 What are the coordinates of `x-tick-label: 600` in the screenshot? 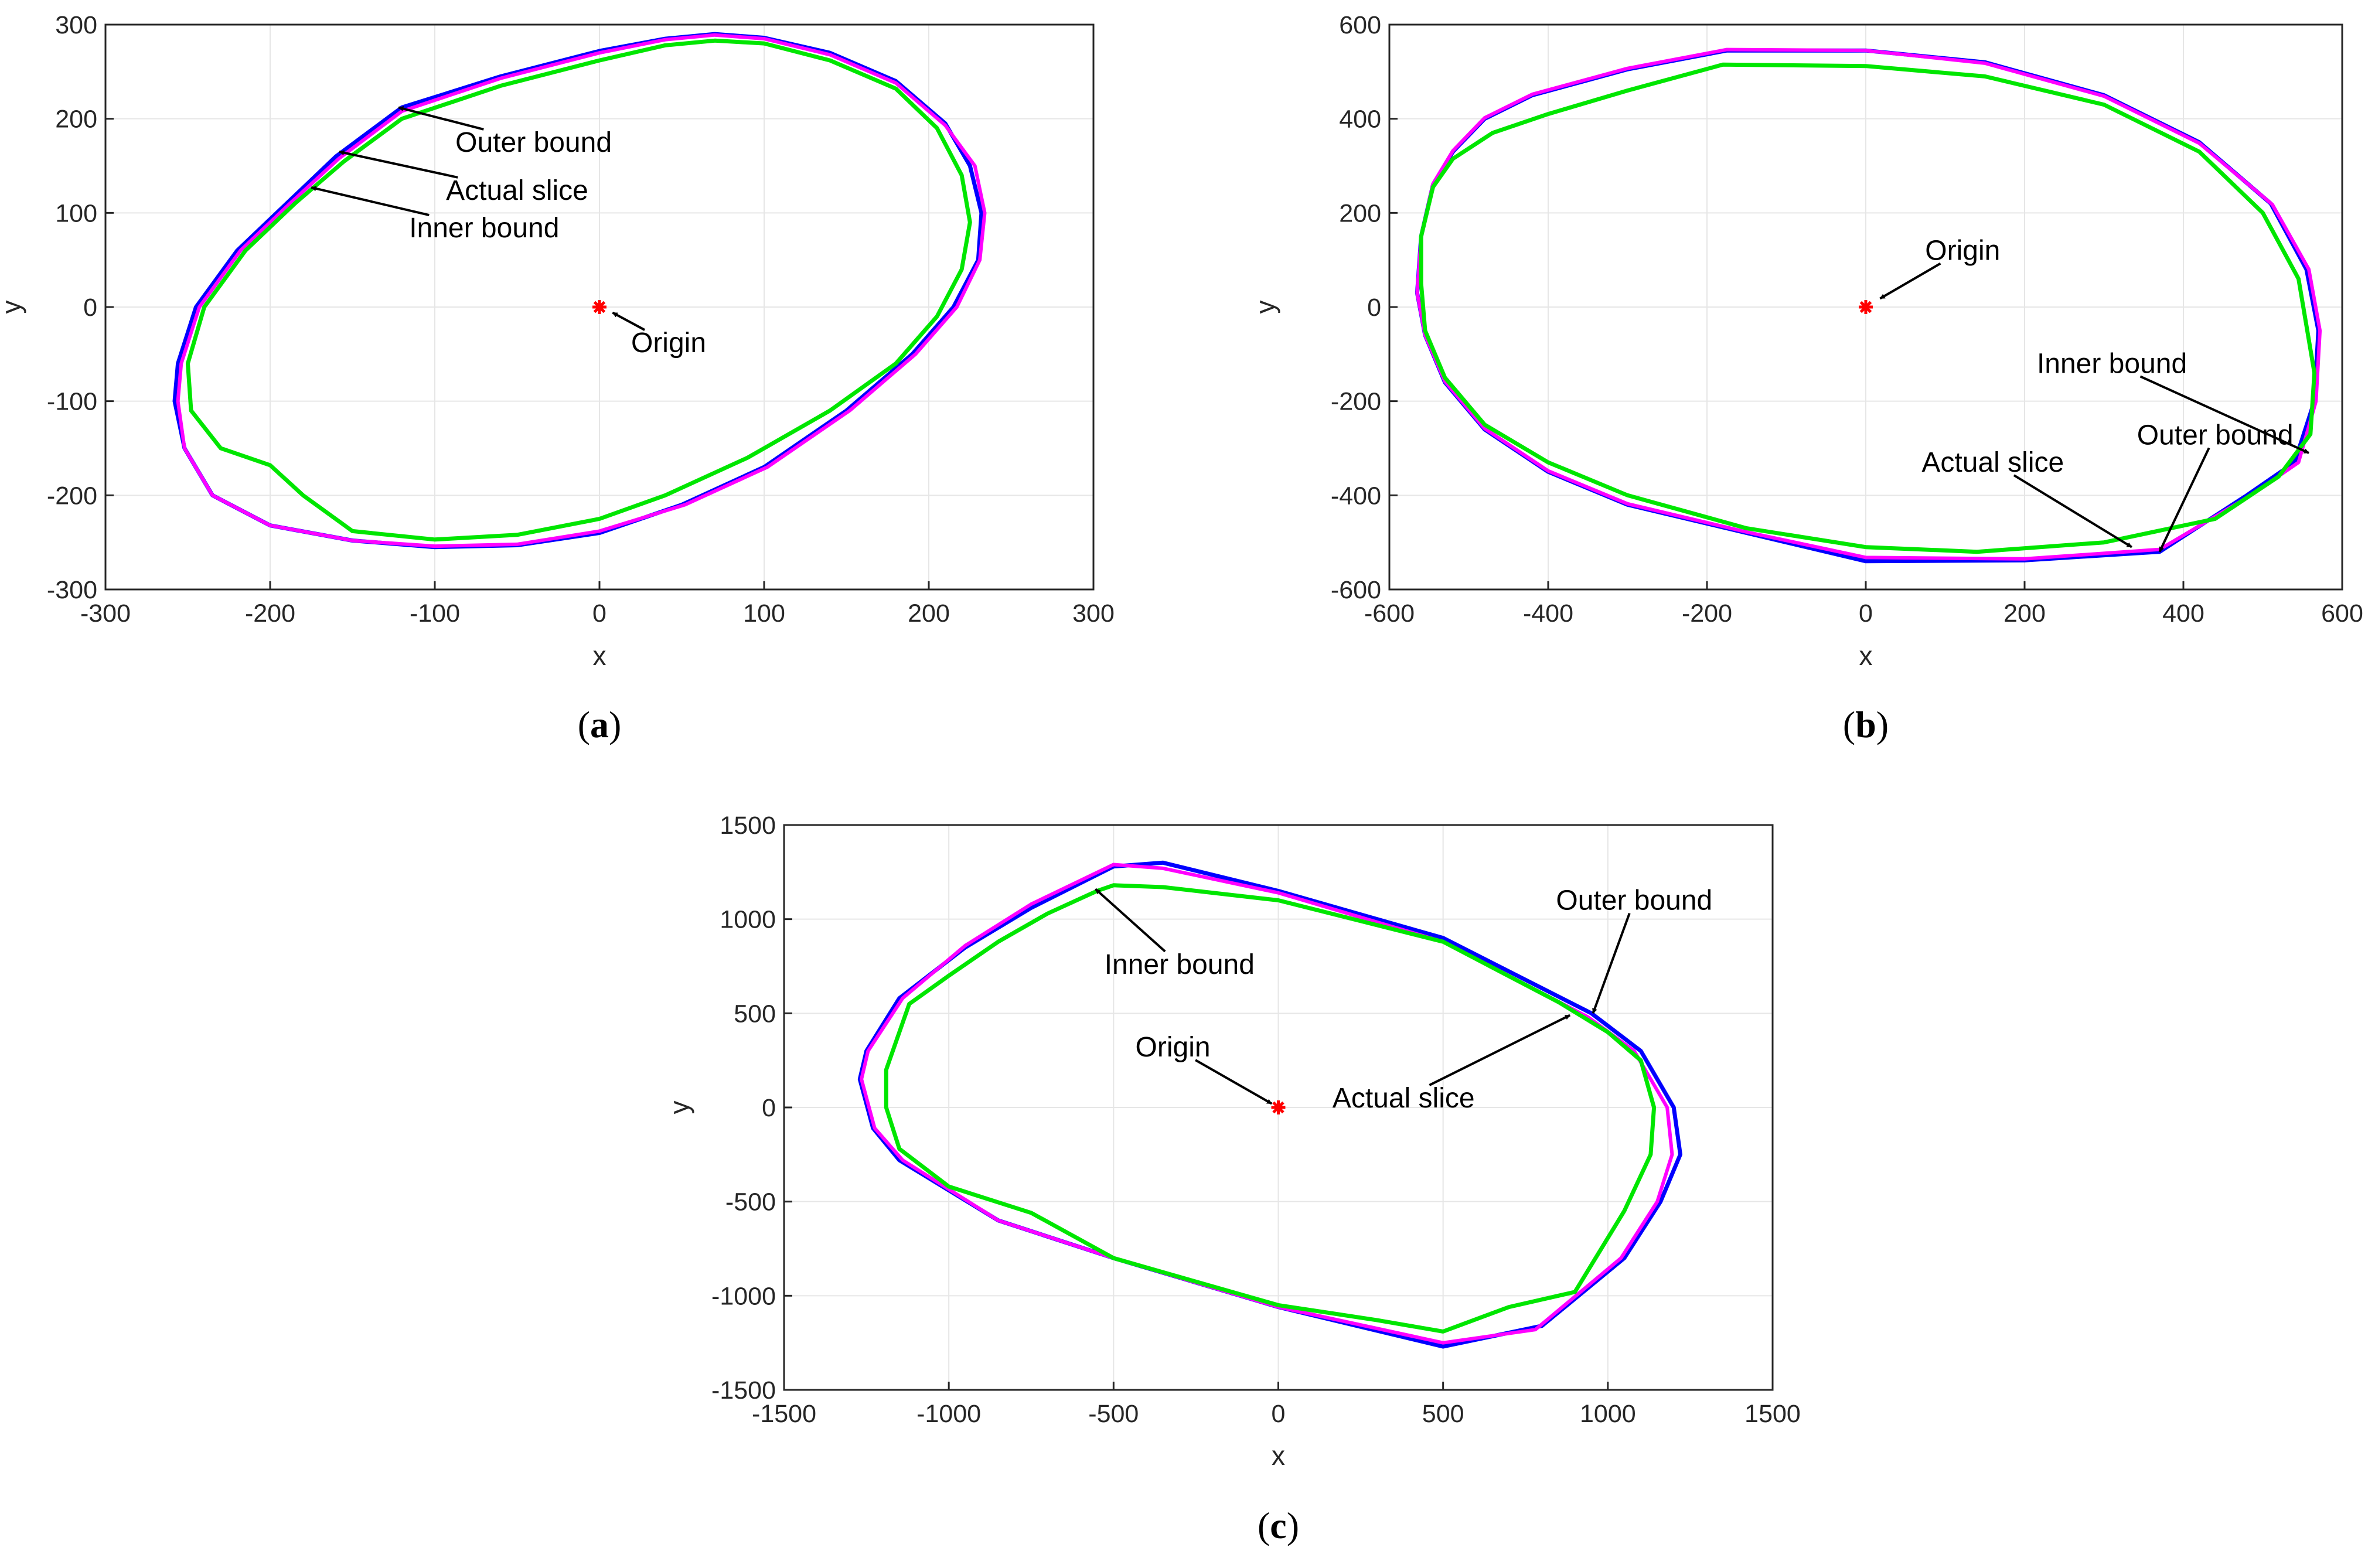 It's located at (2342, 613).